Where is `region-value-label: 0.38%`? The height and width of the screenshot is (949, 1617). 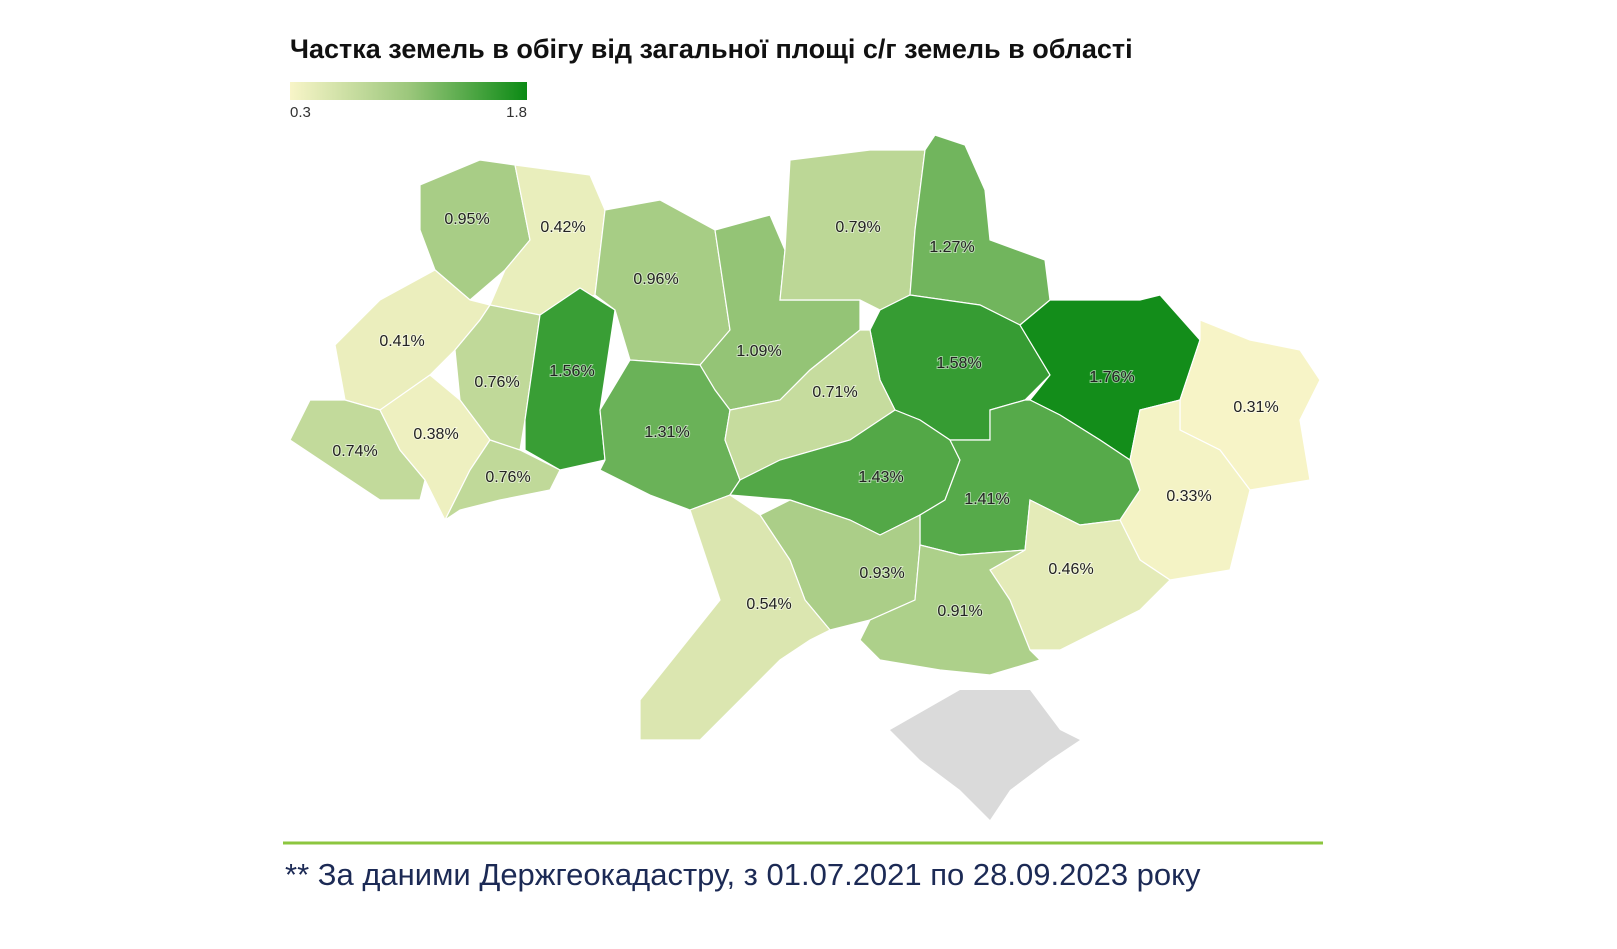 region-value-label: 0.38% is located at coordinates (435, 434).